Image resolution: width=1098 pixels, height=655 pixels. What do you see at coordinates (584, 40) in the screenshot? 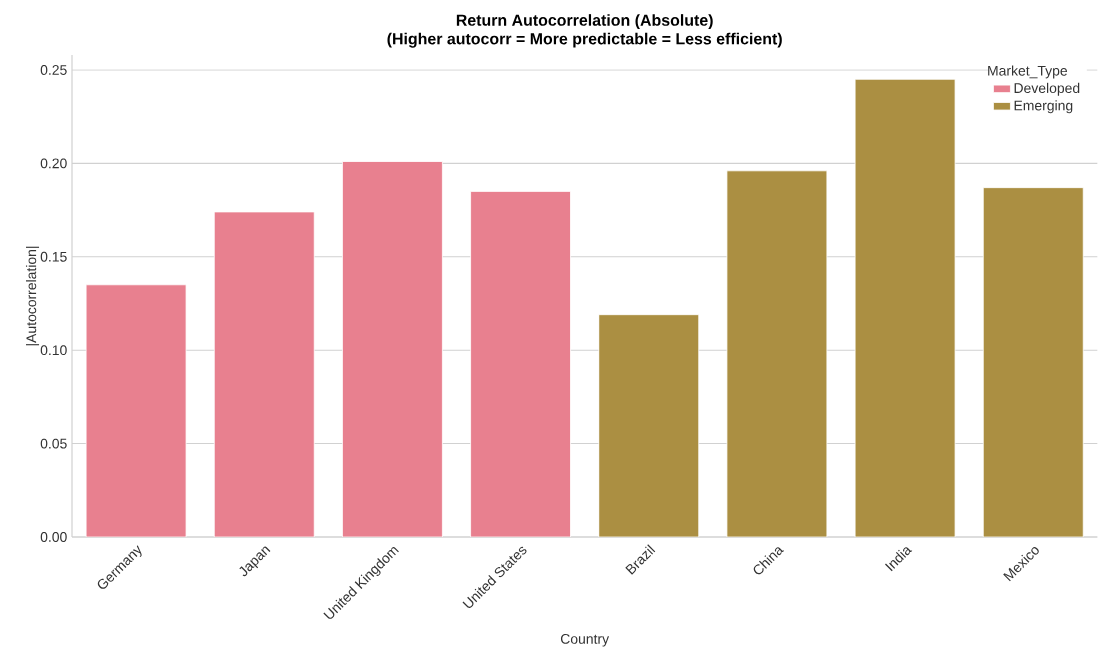
I see `chart-subtitle: (Higher autocorr = More predictable = Less efficient)` at bounding box center [584, 40].